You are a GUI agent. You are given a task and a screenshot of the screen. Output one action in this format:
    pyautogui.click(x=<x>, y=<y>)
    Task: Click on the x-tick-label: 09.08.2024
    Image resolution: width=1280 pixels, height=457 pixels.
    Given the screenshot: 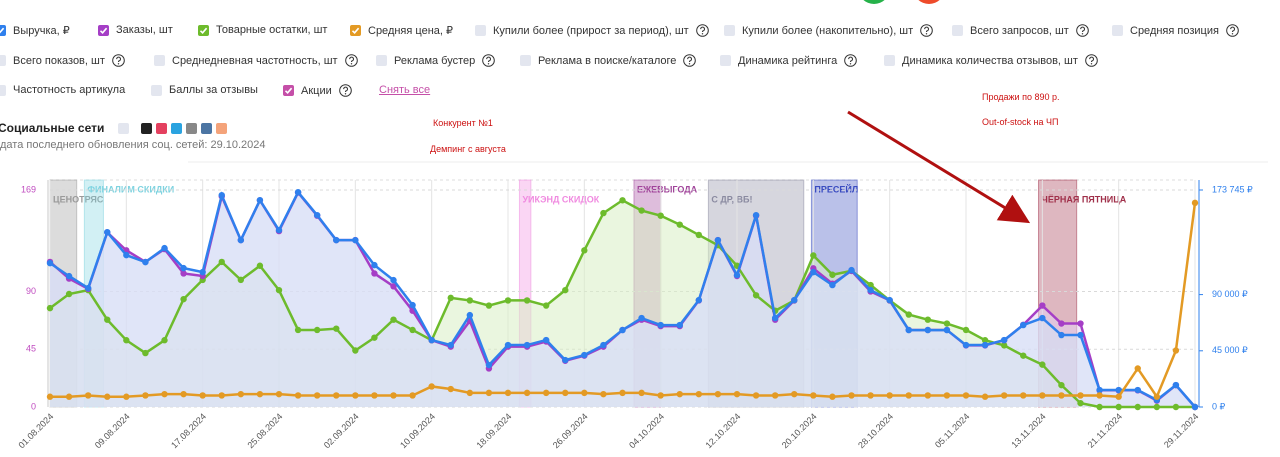 What is the action you would take?
    pyautogui.click(x=112, y=430)
    